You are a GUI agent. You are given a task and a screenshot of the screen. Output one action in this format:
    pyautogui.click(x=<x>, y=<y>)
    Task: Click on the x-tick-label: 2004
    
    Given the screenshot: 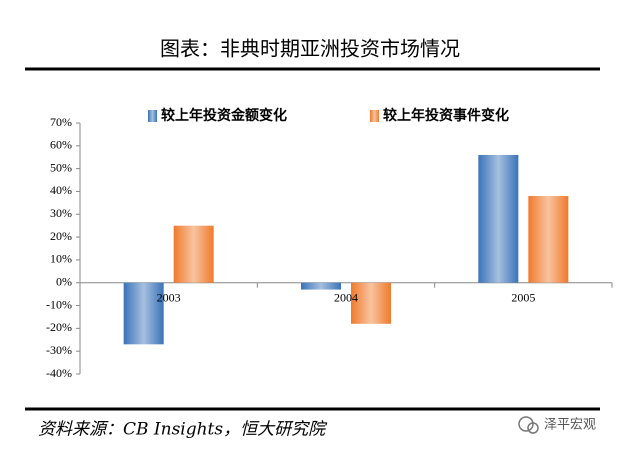 What is the action you would take?
    pyautogui.click(x=346, y=297)
    